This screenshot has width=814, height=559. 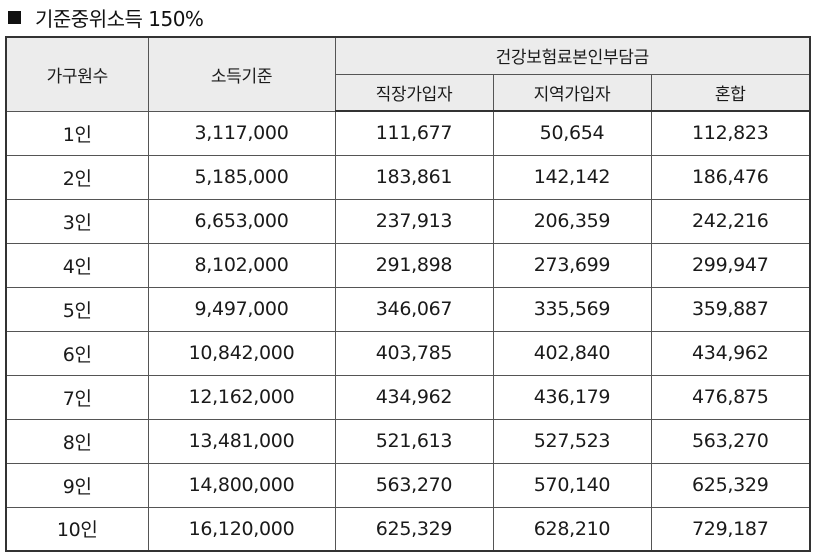 What do you see at coordinates (572, 309) in the screenshot?
I see `cell-regional: 335,569` at bounding box center [572, 309].